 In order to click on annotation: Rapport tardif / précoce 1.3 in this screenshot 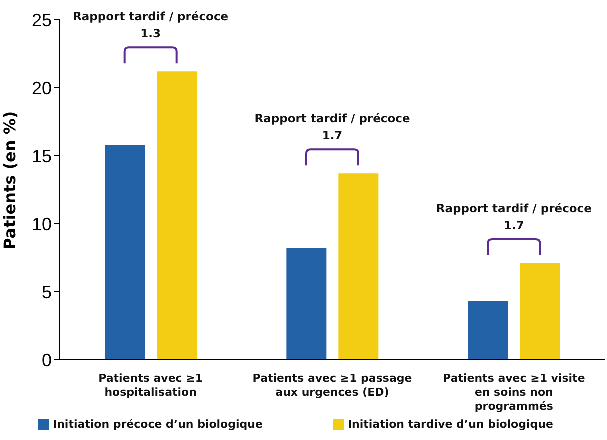, I will do `click(151, 25)`.